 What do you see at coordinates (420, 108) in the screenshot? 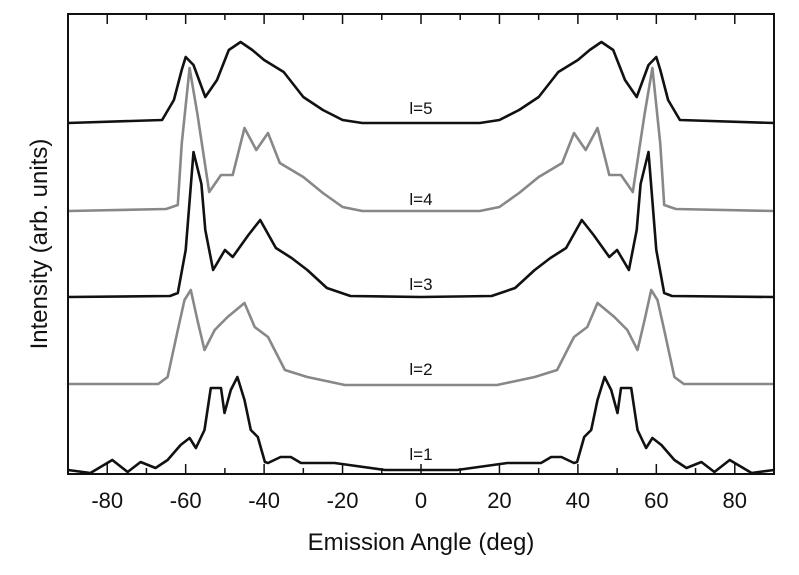
I see `series-label-l-5: l=5` at bounding box center [420, 108].